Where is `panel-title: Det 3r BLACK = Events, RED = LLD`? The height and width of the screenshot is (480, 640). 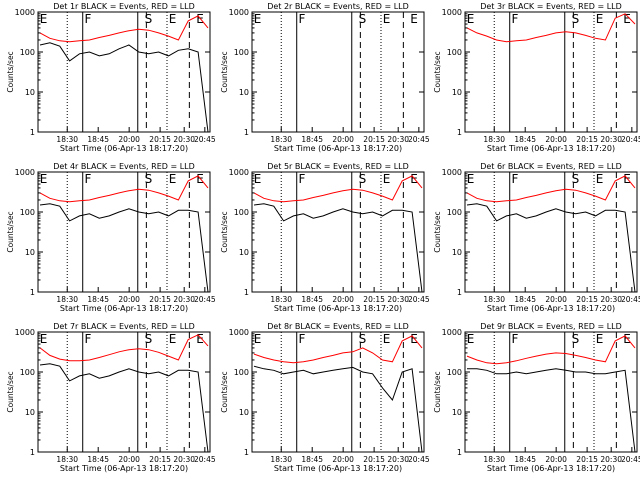
panel-title: Det 3r BLACK = Events, RED = LLD is located at coordinates (551, 6).